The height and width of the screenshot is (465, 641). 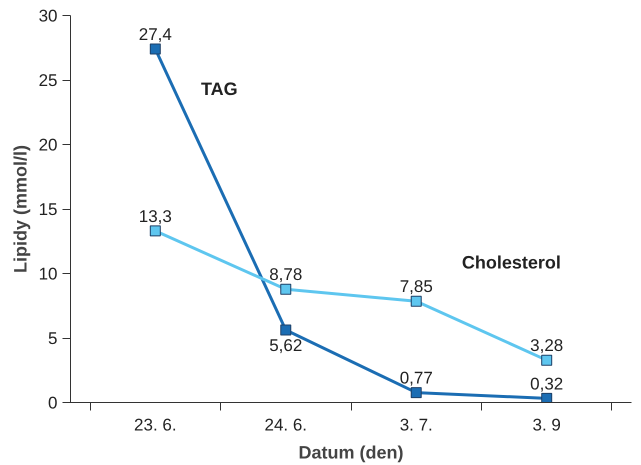 What do you see at coordinates (155, 34) in the screenshot?
I see `data-label: 27,4` at bounding box center [155, 34].